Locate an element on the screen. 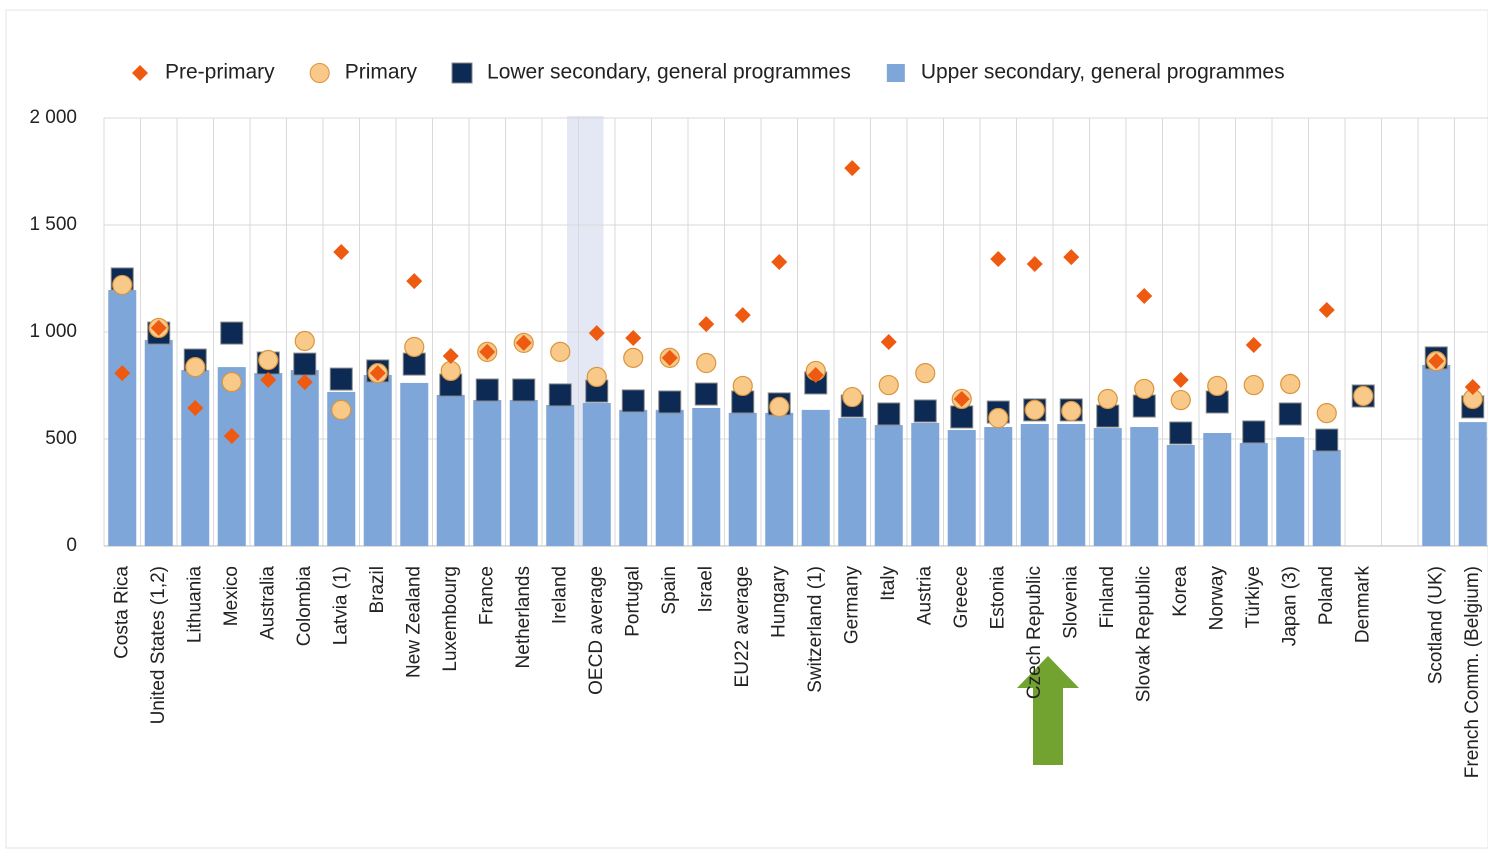 The height and width of the screenshot is (849, 1488). x-tick-label: Colombia is located at coordinates (304, 606).